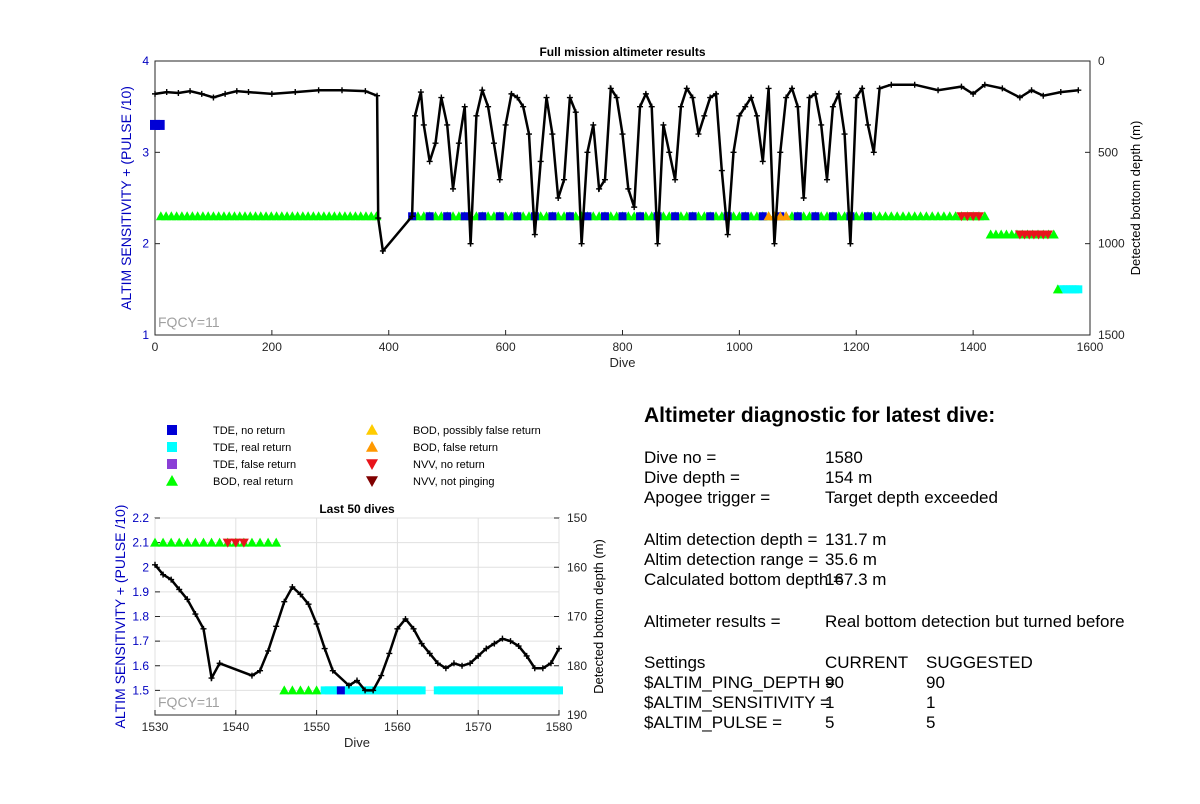 Image resolution: width=1200 pixels, height=804 pixels. Describe the element at coordinates (145, 244) in the screenshot. I see `y-tick-label: 2` at that location.